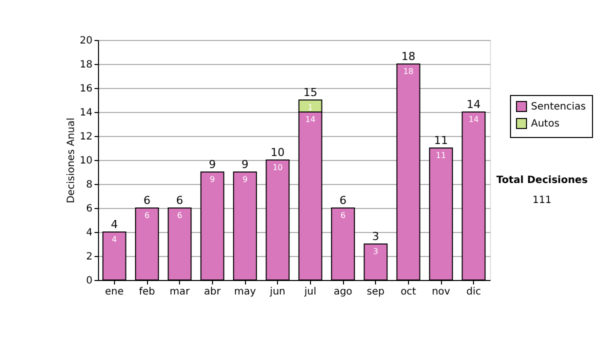 Image resolution: width=600 pixels, height=340 pixels. What do you see at coordinates (71, 161) in the screenshot?
I see `y-axis-title: Decisiones Anual` at bounding box center [71, 161].